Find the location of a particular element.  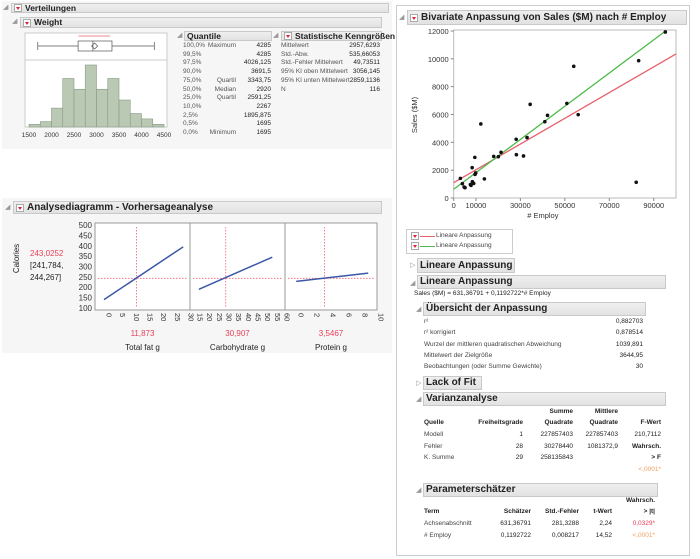

x-axis-label: # Employ is located at coordinates (543, 215).